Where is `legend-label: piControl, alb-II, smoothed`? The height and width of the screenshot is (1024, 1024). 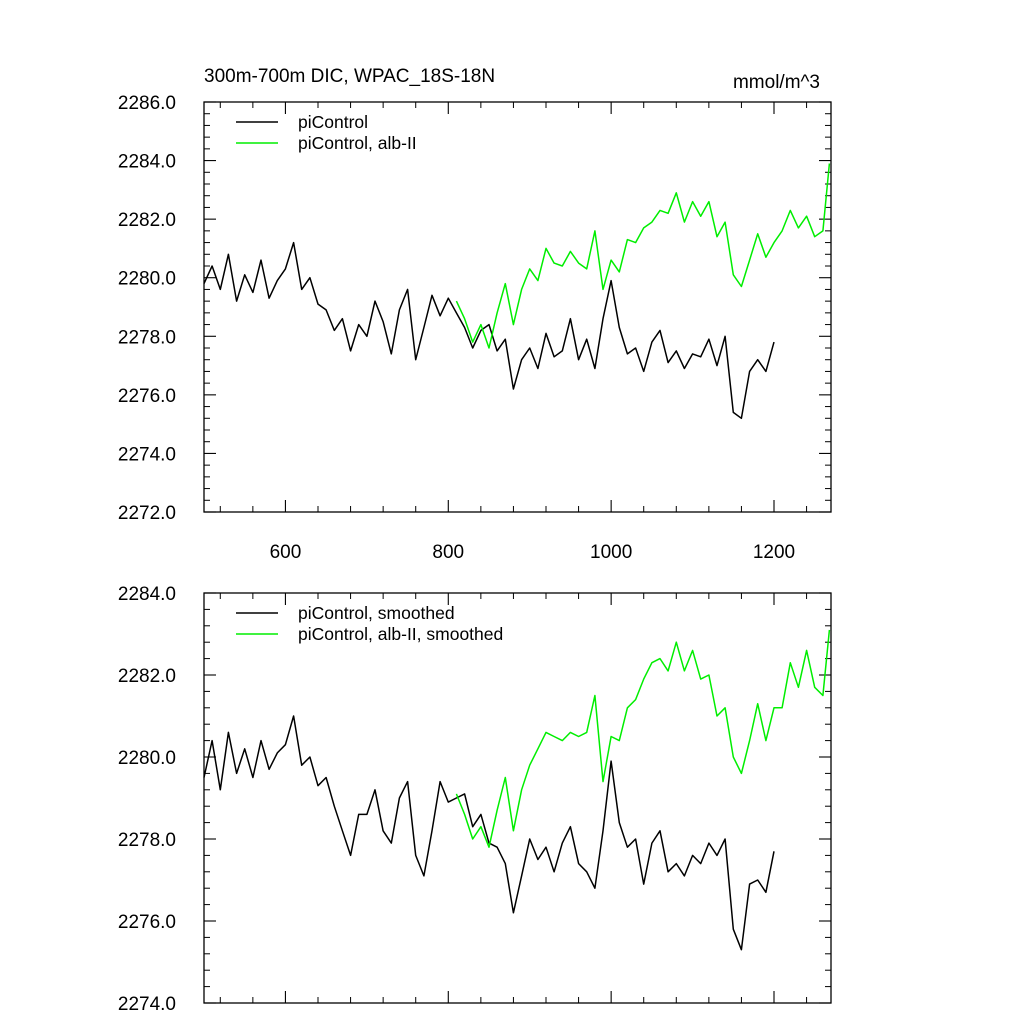 legend-label: piControl, alb-II, smoothed is located at coordinates (400, 634).